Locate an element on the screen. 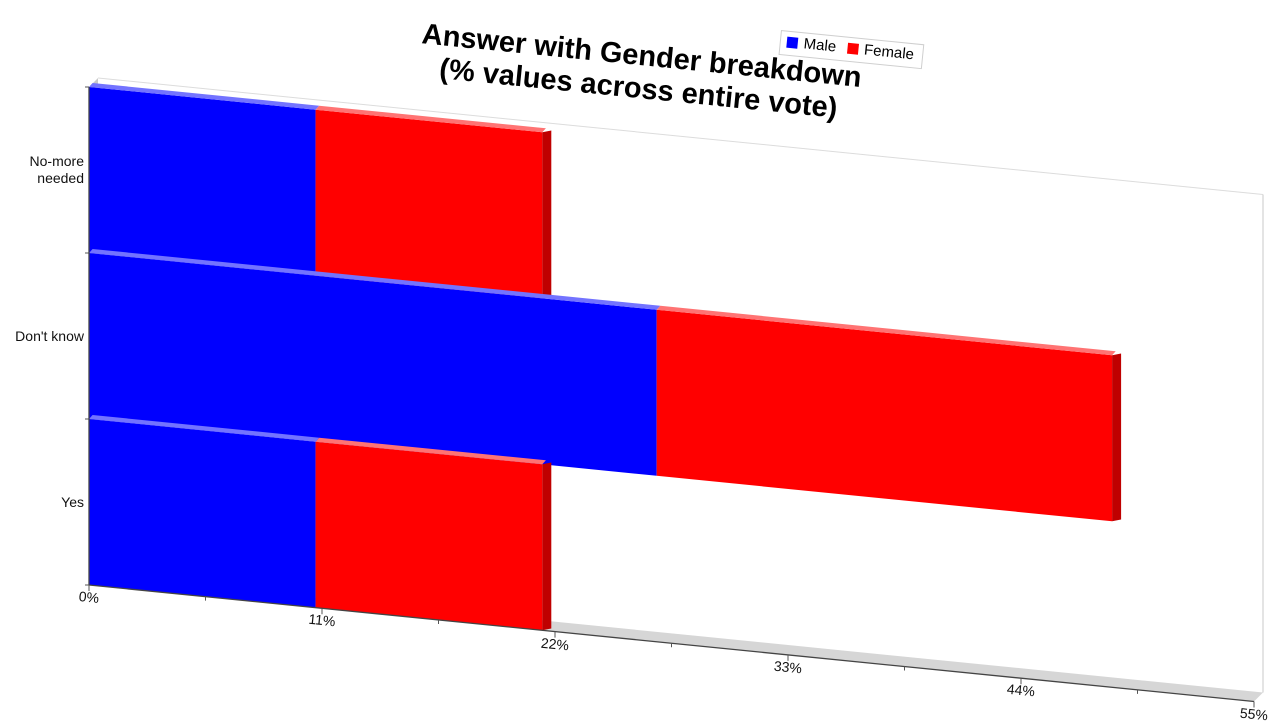  category-label: Don't know is located at coordinates (42, 336).